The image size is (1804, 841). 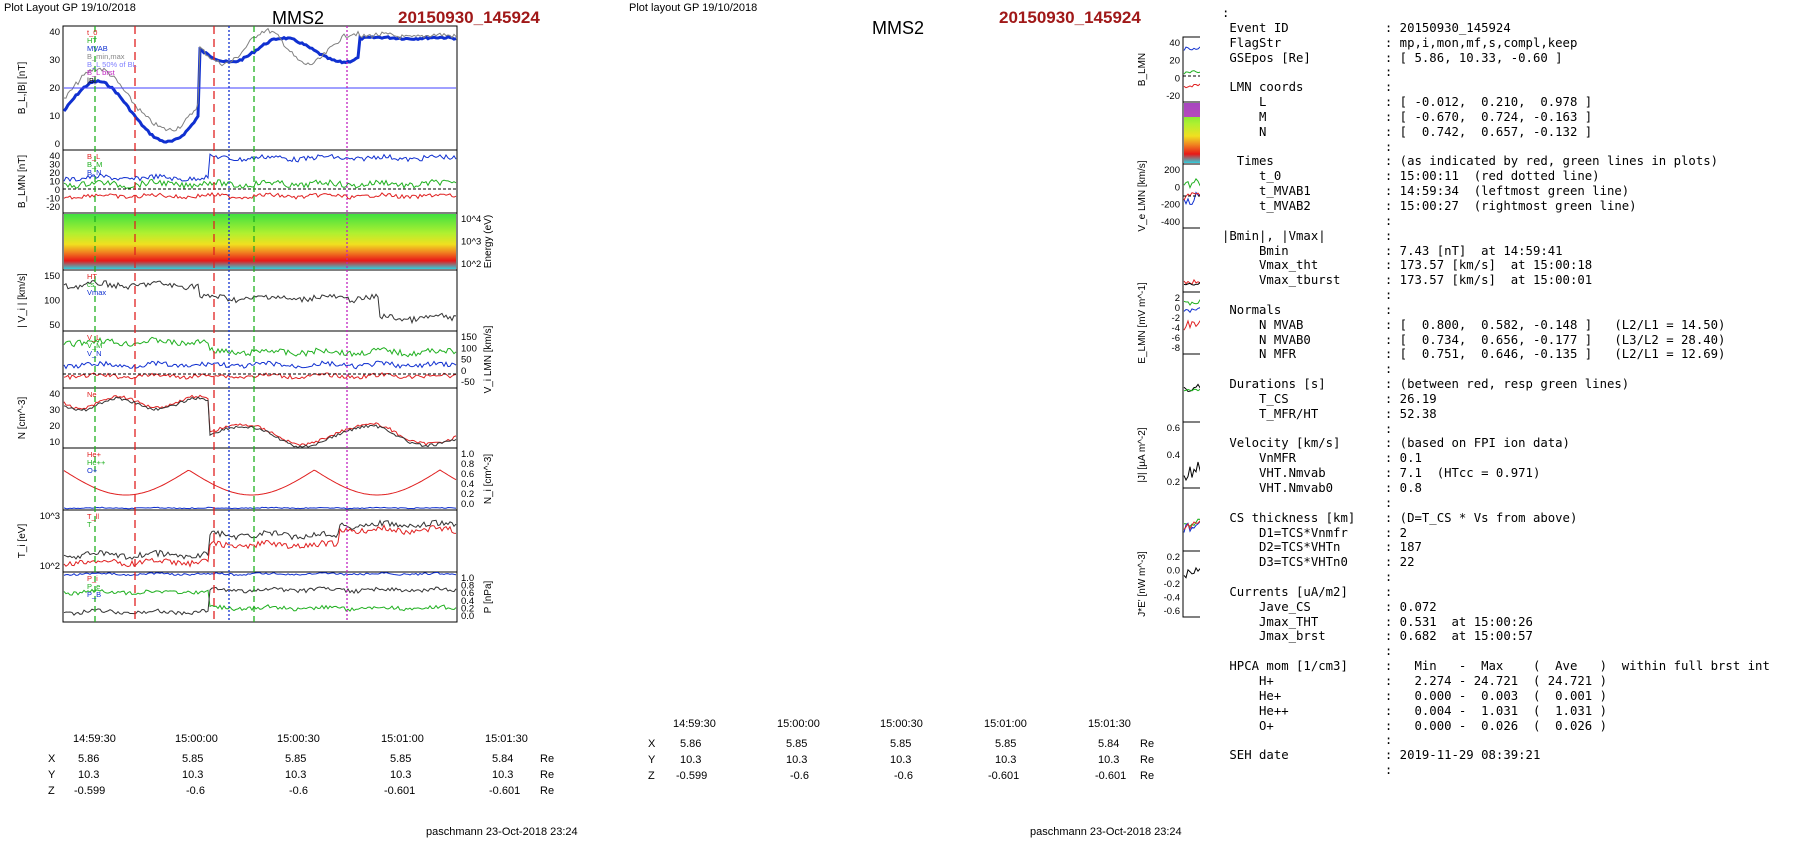 What do you see at coordinates (1109, 744) in the screenshot?
I see `right-pos-value: 5.84` at bounding box center [1109, 744].